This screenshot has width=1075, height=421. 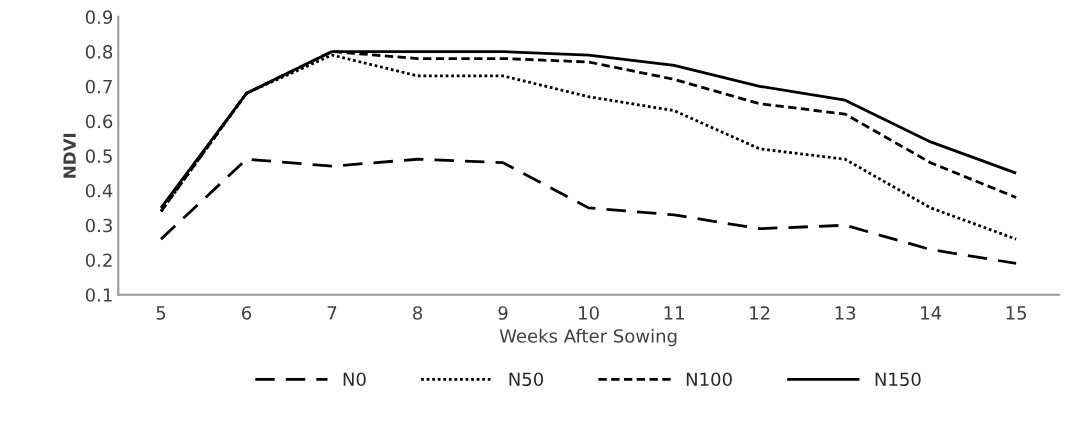 What do you see at coordinates (98, 295) in the screenshot?
I see `y-tick-label: 0.1` at bounding box center [98, 295].